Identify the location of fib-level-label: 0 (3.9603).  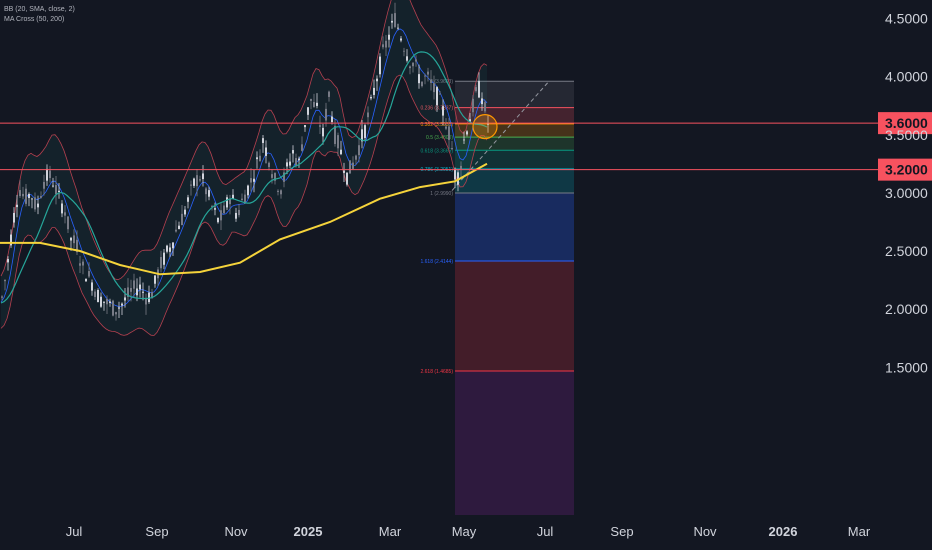
(441, 82).